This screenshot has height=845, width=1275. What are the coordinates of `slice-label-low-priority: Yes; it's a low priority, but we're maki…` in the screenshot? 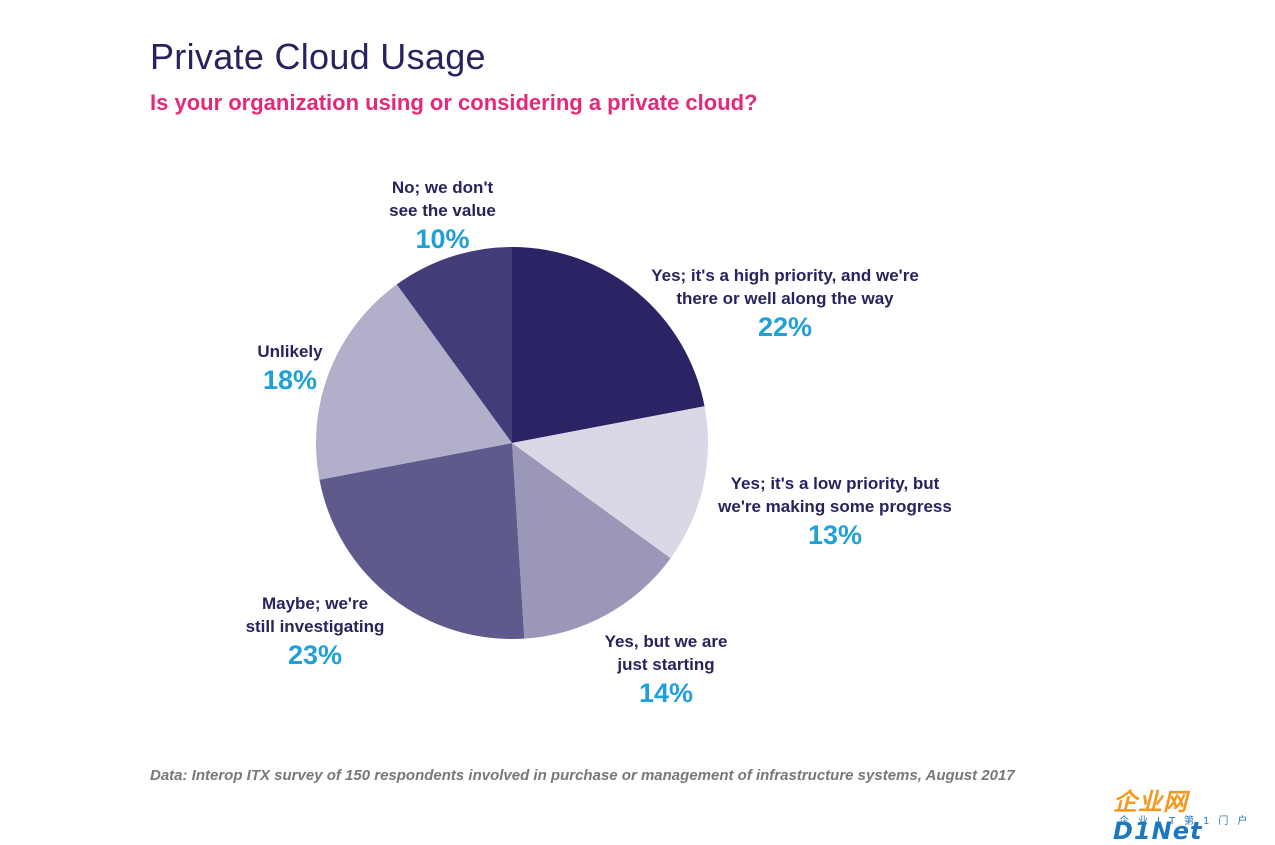 It's located at (835, 511).